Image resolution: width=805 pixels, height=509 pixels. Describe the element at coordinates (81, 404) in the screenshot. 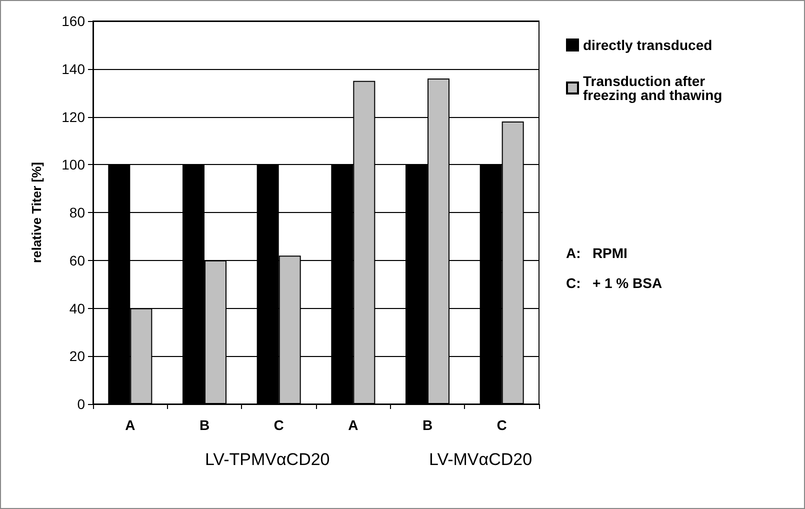

I see `y-tick-label: 0` at that location.